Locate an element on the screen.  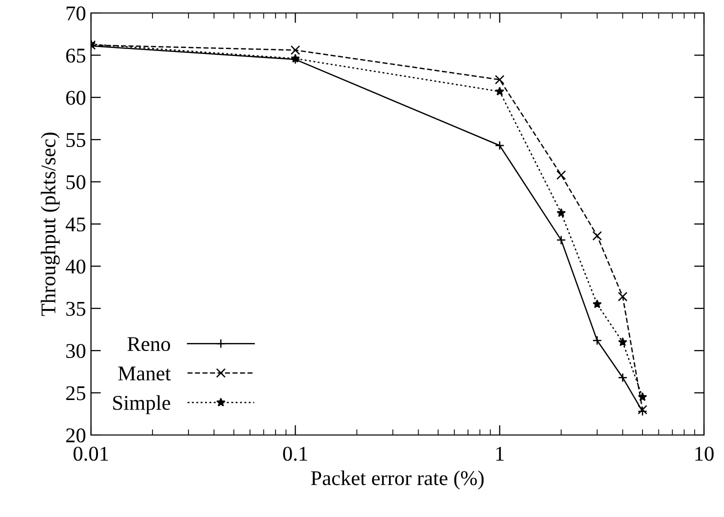
x-tick-label: 10 is located at coordinates (704, 453).